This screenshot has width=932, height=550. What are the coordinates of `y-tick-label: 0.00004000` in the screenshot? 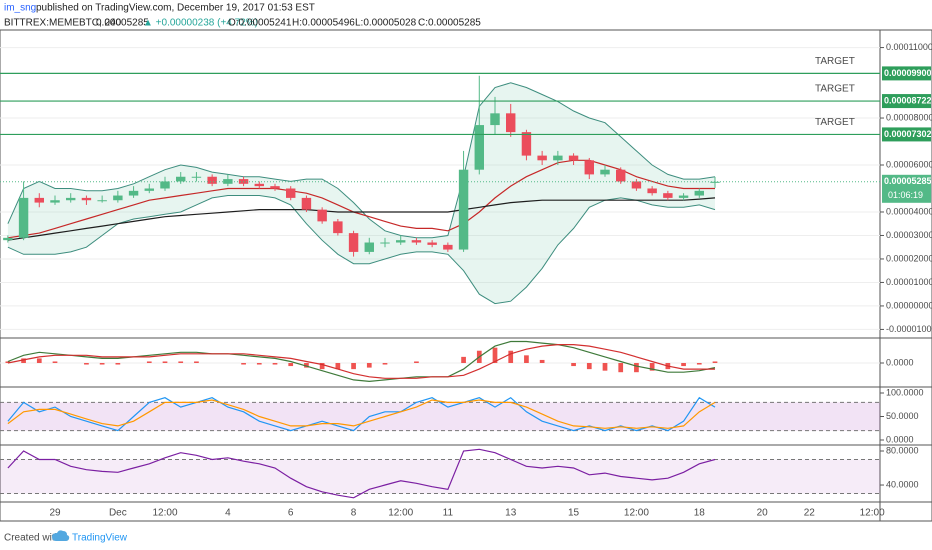 It's located at (909, 211).